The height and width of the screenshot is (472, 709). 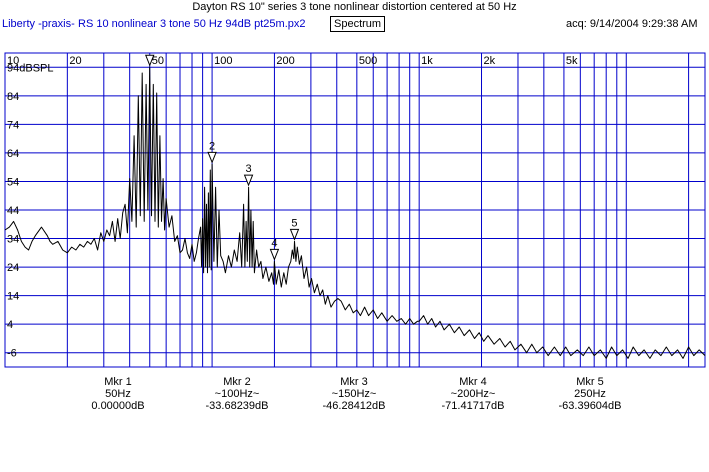 I want to click on acquisition-timestamp: acq: 9/14/2004 9:29:38 AM, so click(x=632, y=24).